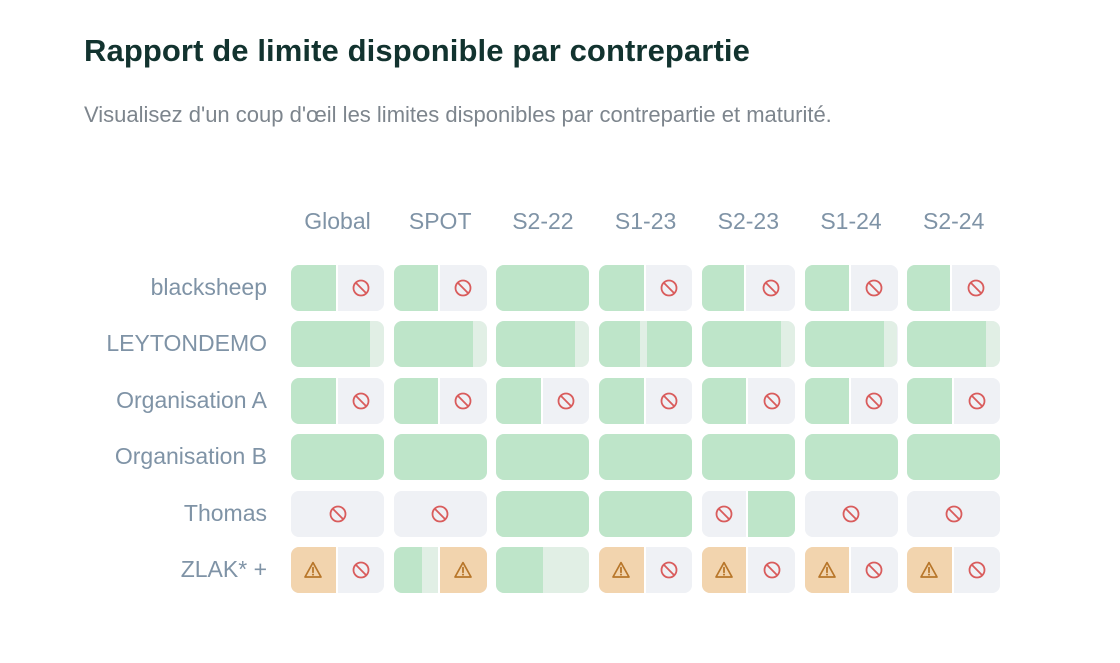  What do you see at coordinates (954, 221) in the screenshot?
I see `column-header-s2-24: S2-24` at bounding box center [954, 221].